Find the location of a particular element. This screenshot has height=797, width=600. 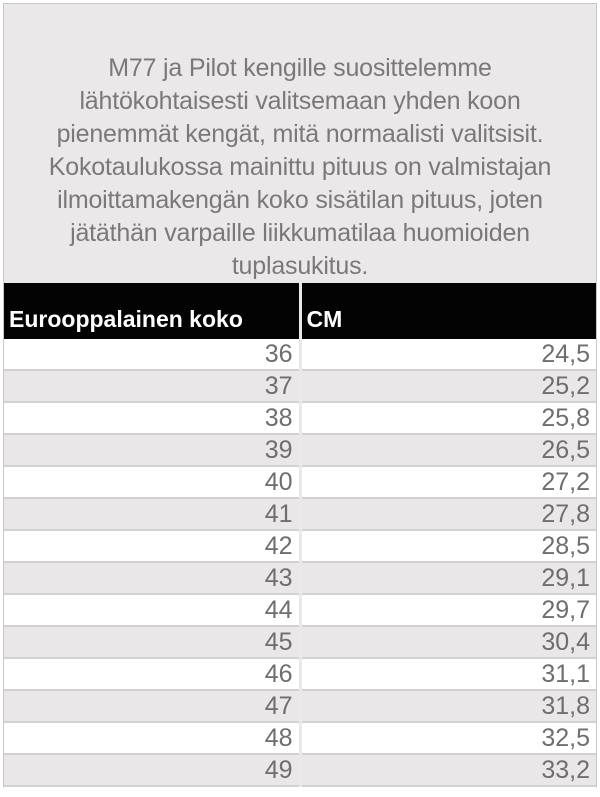

cm-cell: 28,5 is located at coordinates (448, 545).